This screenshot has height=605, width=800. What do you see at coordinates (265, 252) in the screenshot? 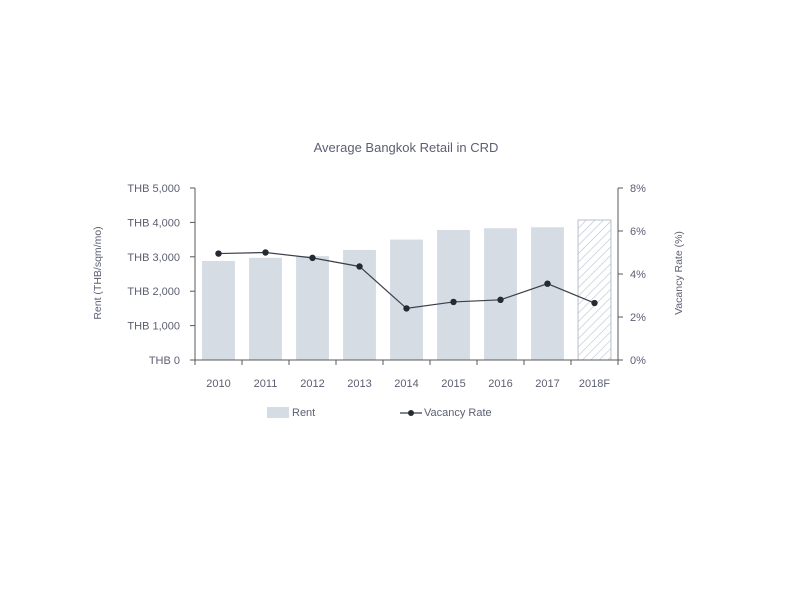
I see `vacancy-point-2011` at bounding box center [265, 252].